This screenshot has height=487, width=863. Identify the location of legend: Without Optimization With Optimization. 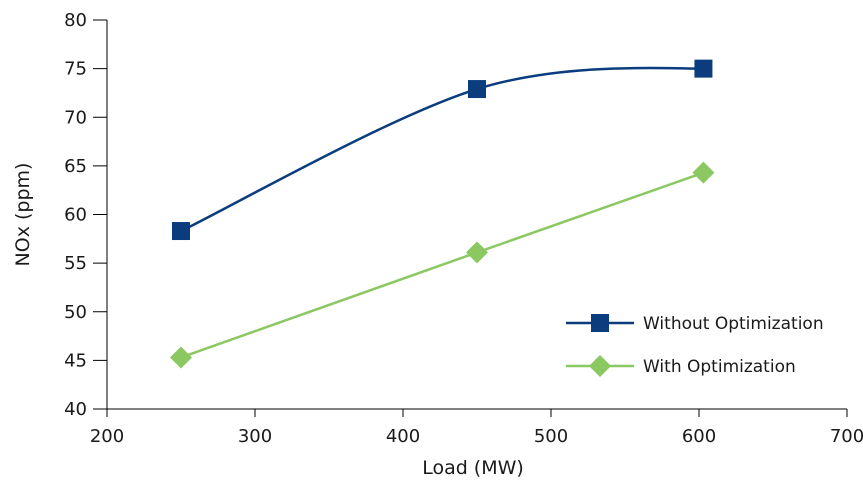
(695, 345).